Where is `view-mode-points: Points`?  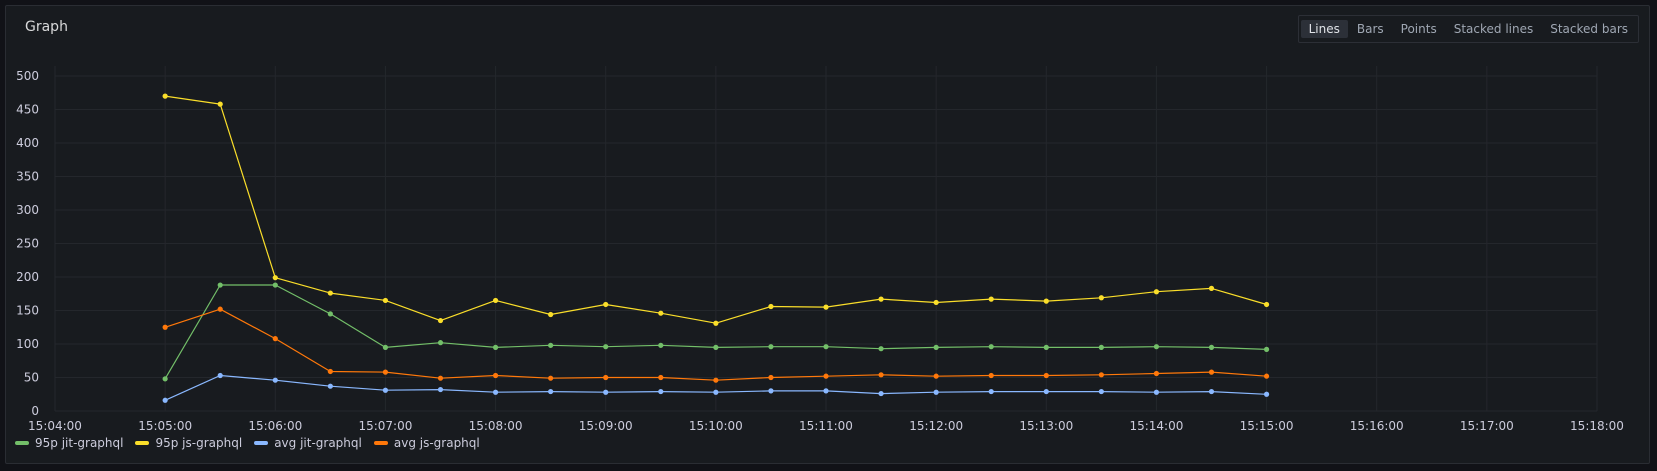 view-mode-points: Points is located at coordinates (1418, 29).